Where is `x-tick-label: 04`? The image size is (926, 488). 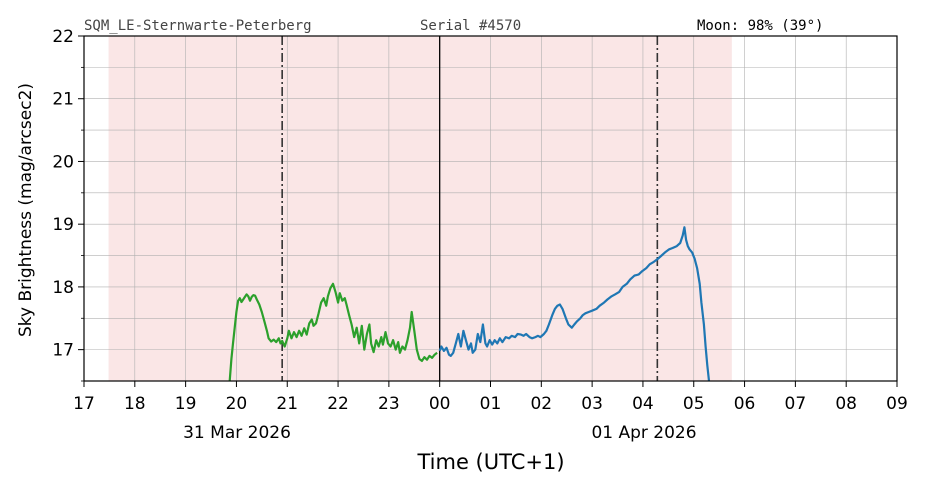 x-tick-label: 04 is located at coordinates (643, 404).